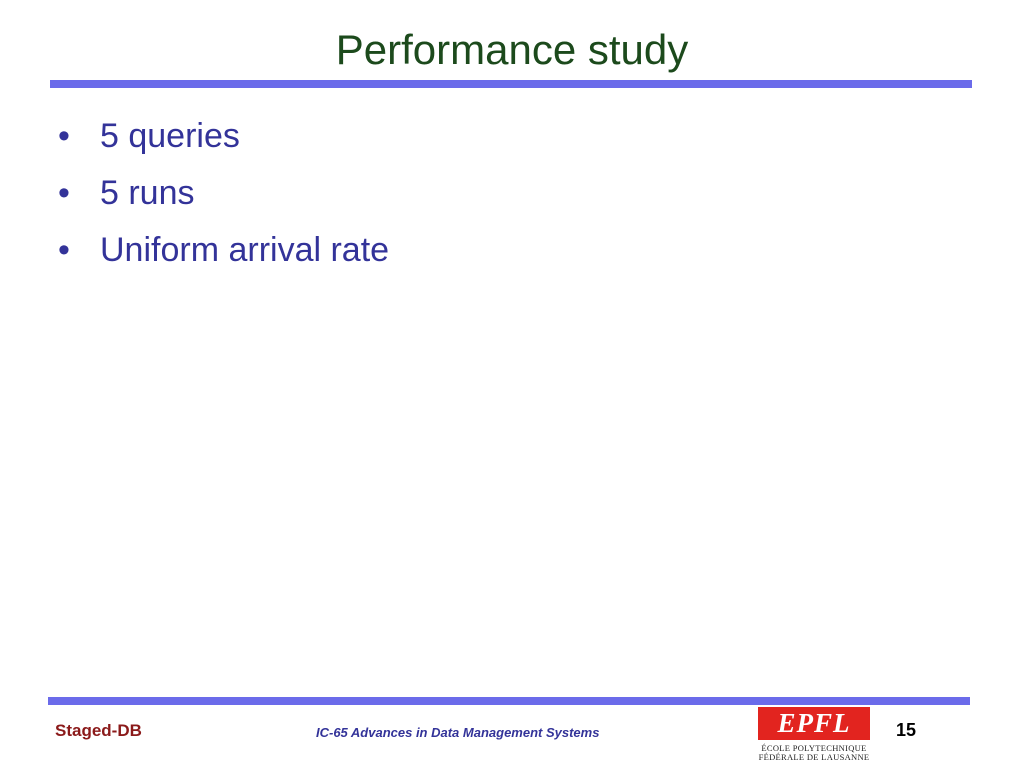 This screenshot has width=1024, height=768. I want to click on bullet-item: • 5 runs, so click(126, 193).